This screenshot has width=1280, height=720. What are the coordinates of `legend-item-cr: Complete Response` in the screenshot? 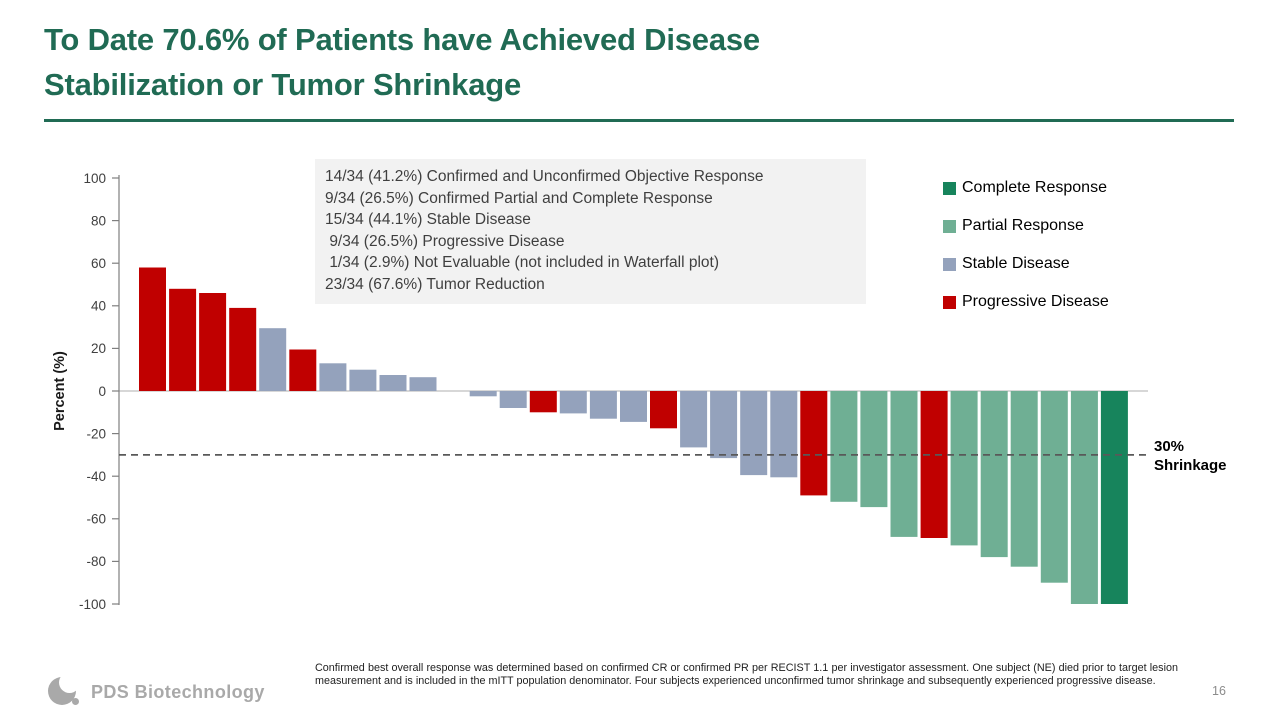 It's located at (1026, 188).